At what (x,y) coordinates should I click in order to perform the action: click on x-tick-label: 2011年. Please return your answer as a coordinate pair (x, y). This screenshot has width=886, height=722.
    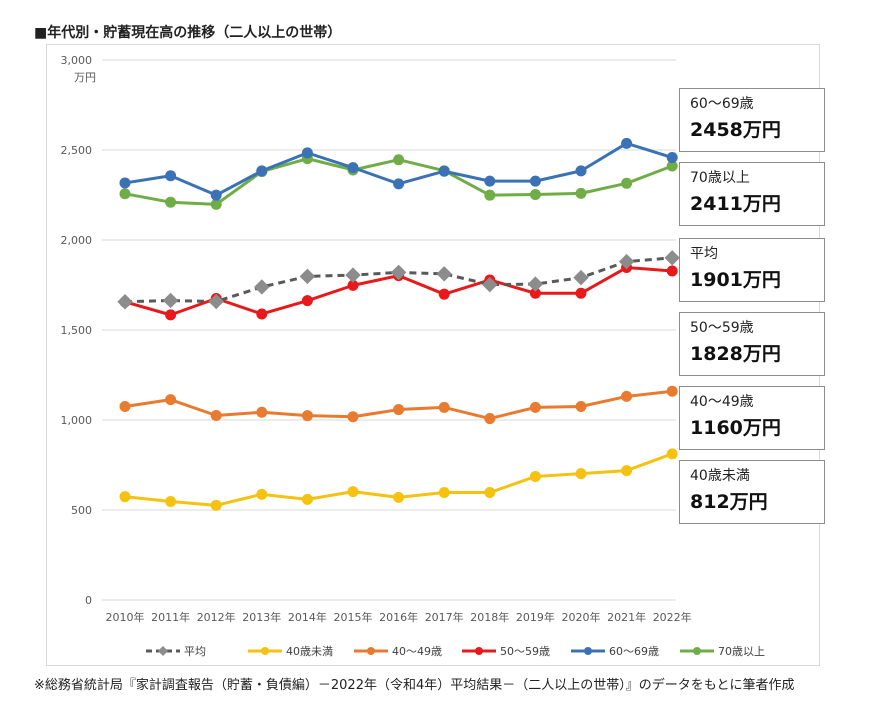
    Looking at the image, I should click on (170, 617).